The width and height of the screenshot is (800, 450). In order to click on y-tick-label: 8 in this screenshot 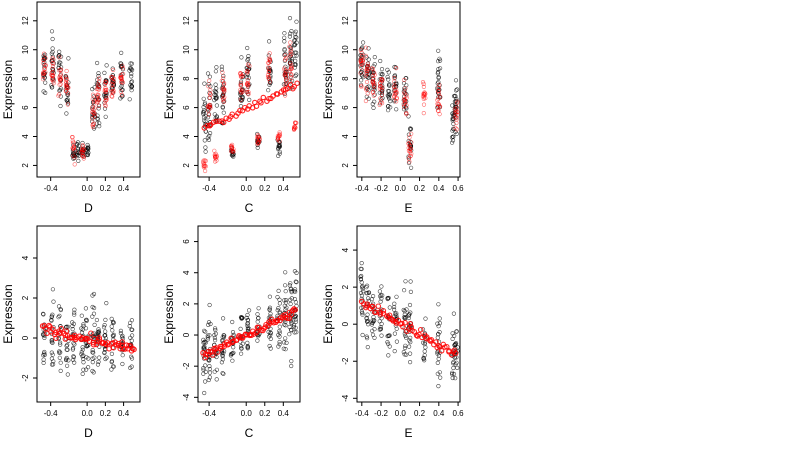, I will do `click(25, 78)`.